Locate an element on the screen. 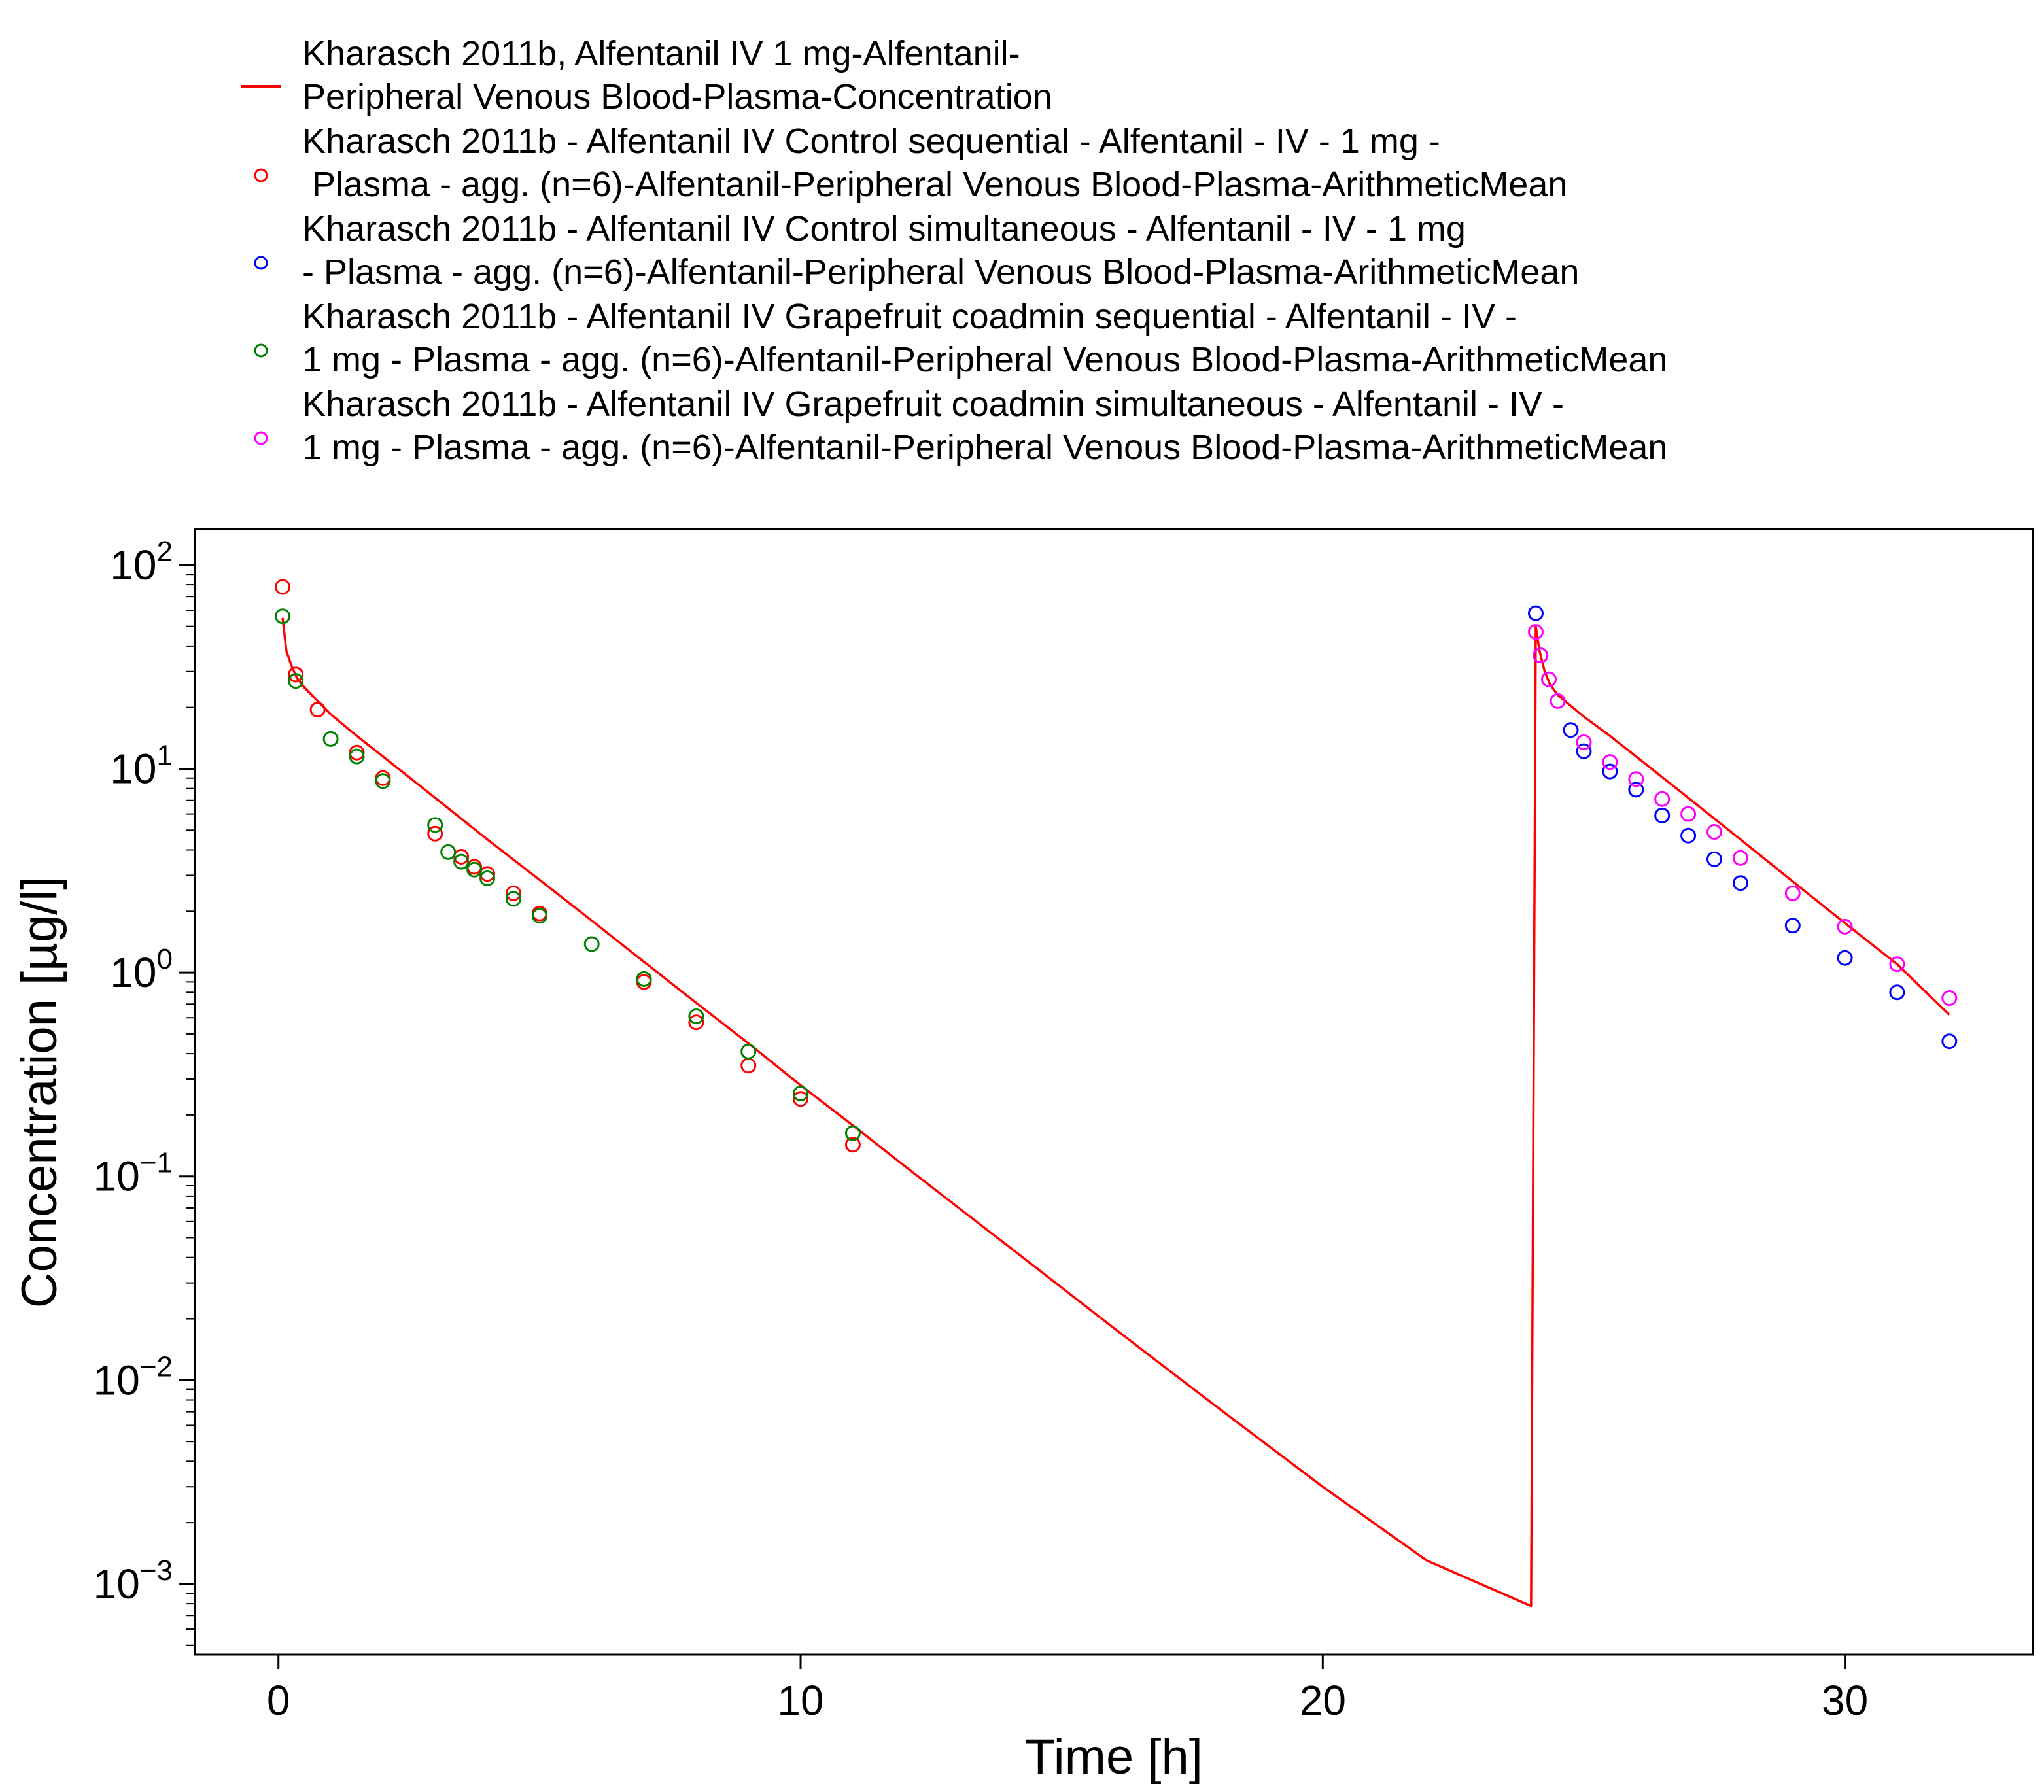 Image resolution: width=2044 pixels, height=1792 pixels. x-tick-label: 0 is located at coordinates (278, 1701).